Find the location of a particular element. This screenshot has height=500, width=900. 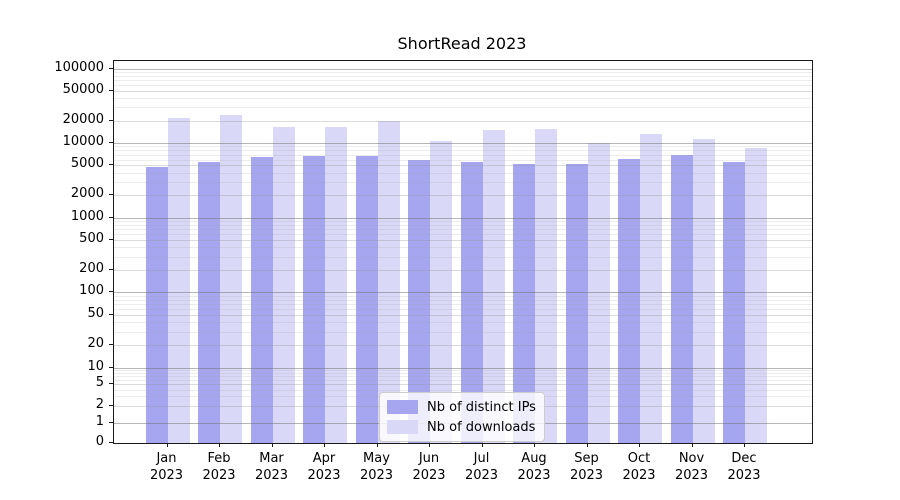

x-tick-month: Sep is located at coordinates (586, 458).